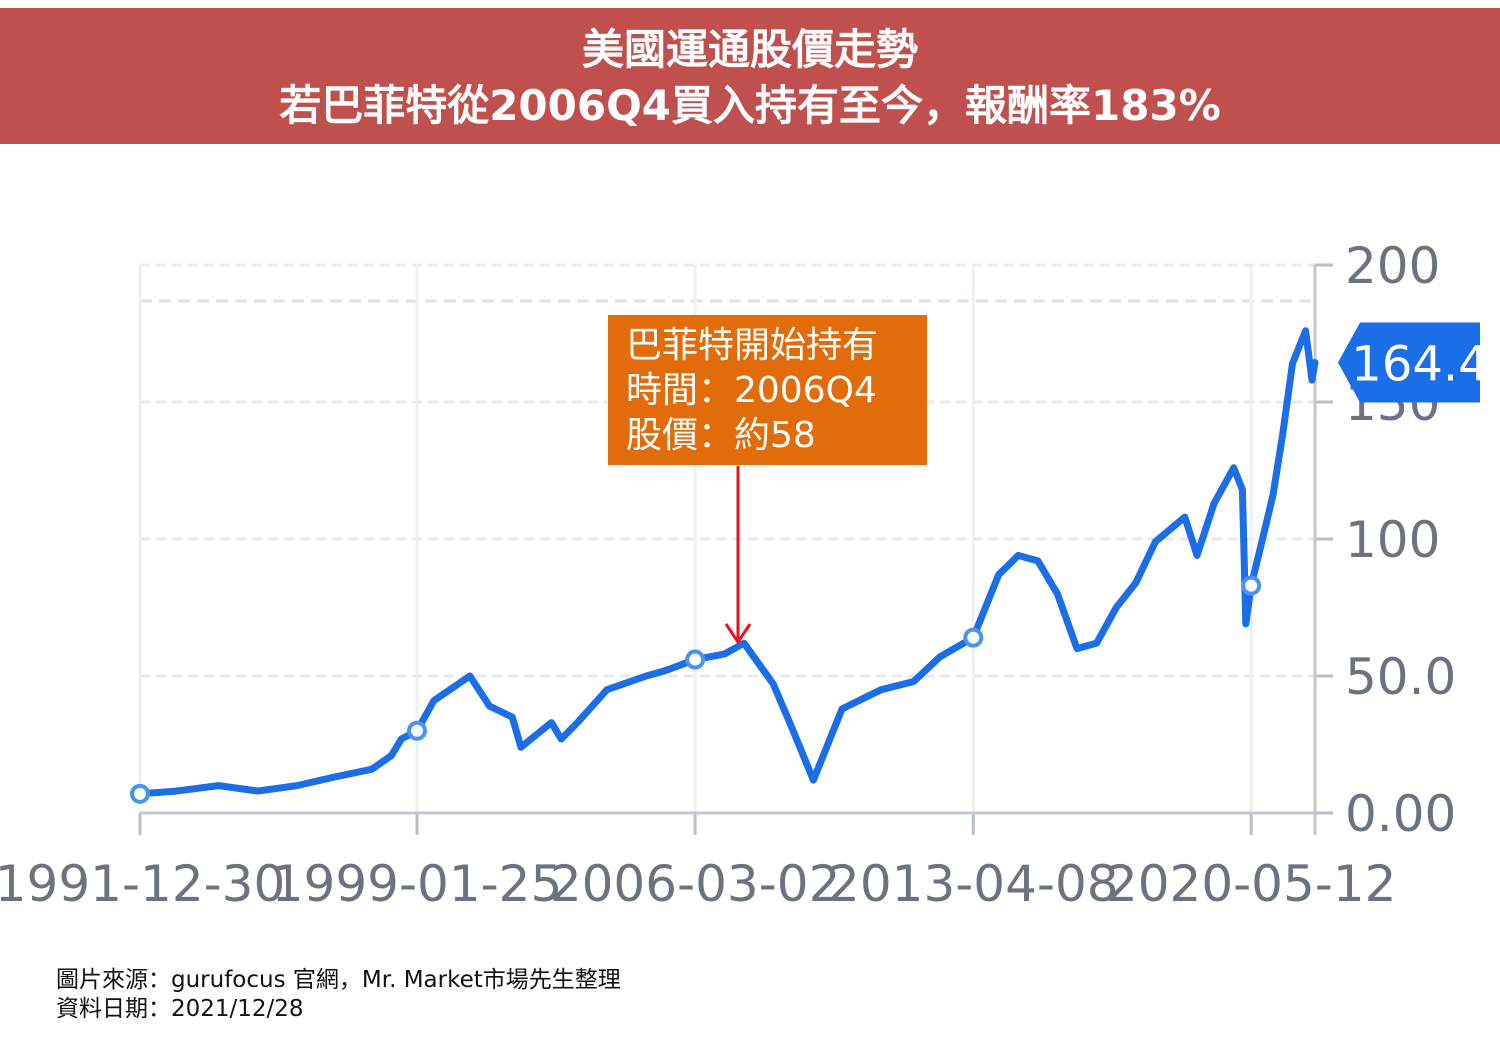 The width and height of the screenshot is (1500, 1042). I want to click on annotation-line-1: 巴菲特開始持有, so click(752, 345).